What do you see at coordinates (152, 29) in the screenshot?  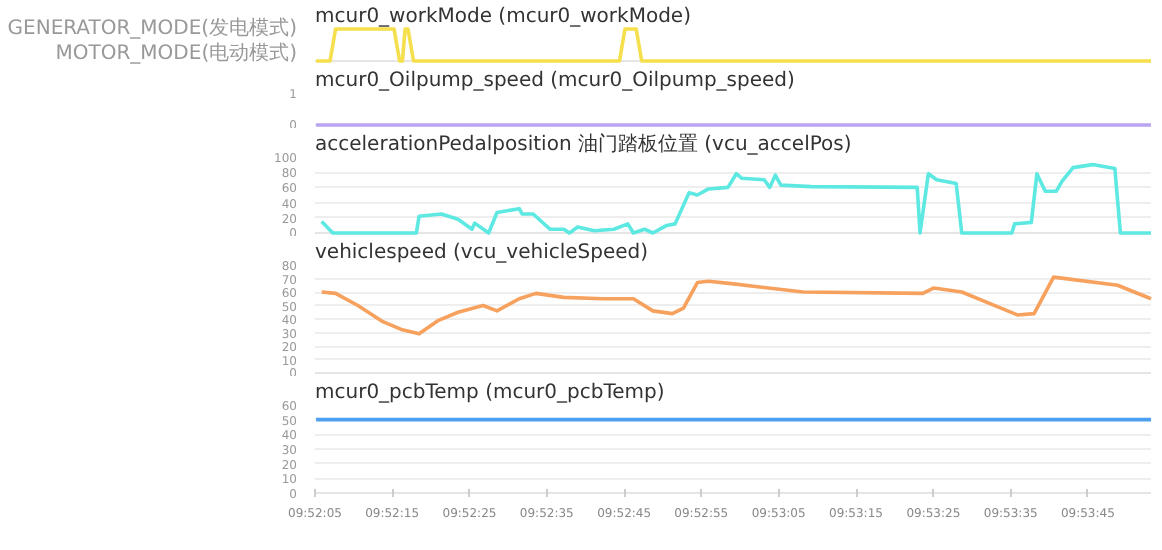 I see `category-label: GENERATOR_MODE(发电模式)` at bounding box center [152, 29].